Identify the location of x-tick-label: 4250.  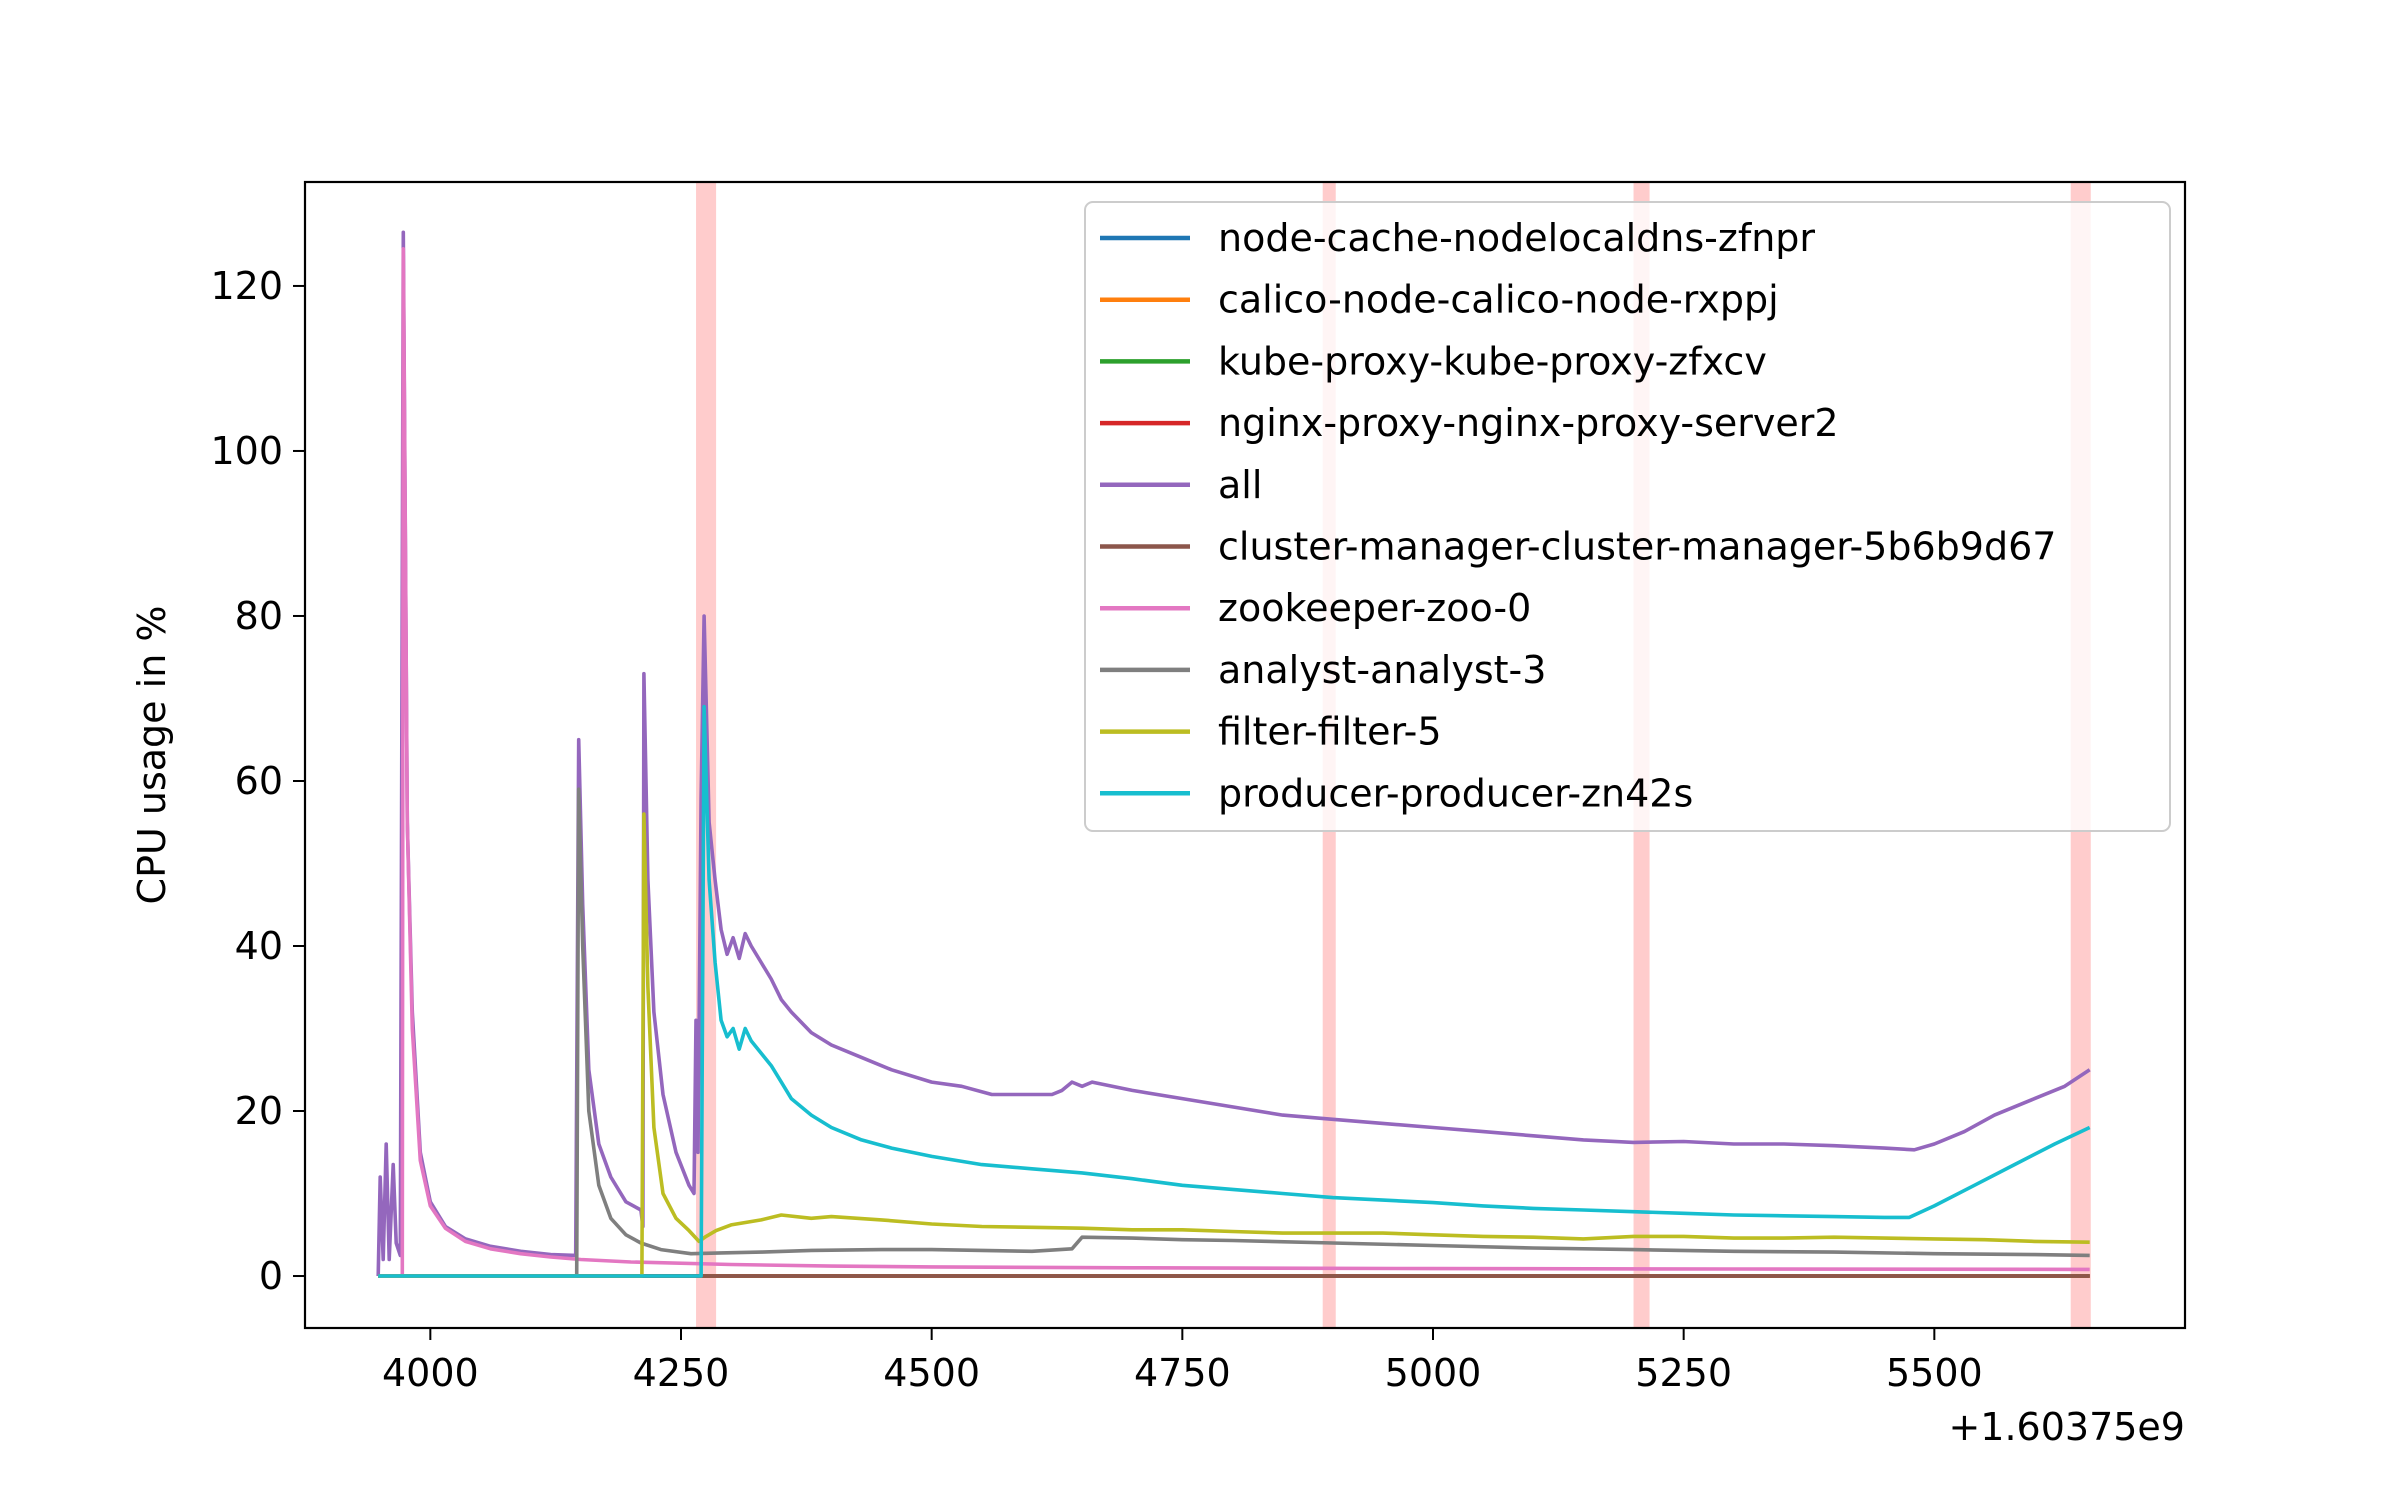
(681, 1373).